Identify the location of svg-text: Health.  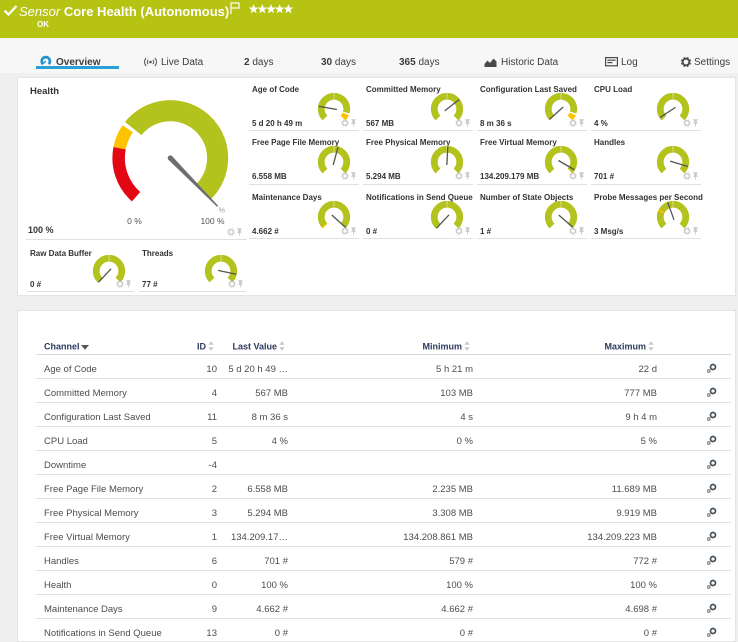
(57, 585).